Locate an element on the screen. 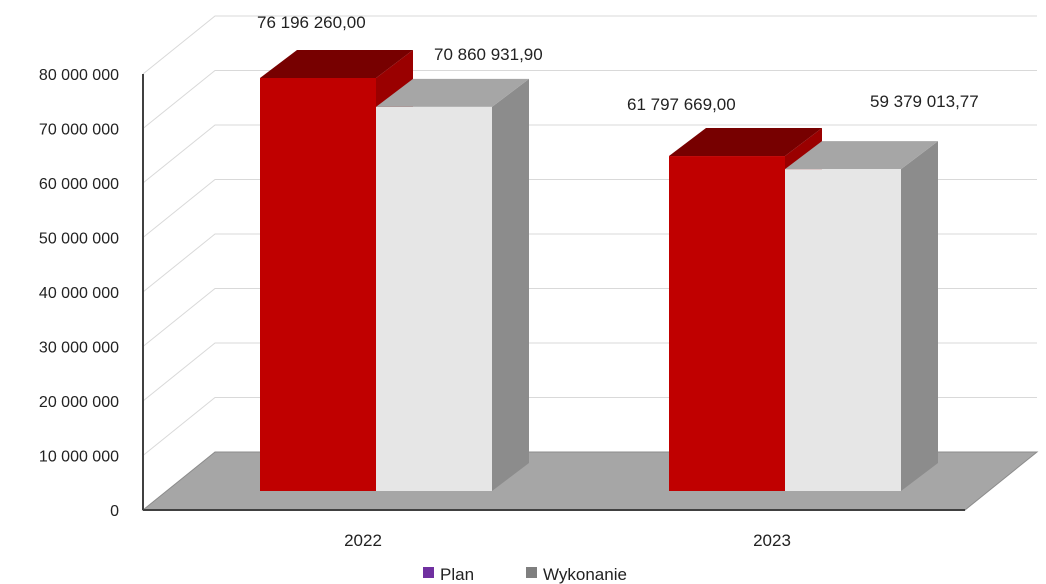 Image resolution: width=1046 pixels, height=584 pixels. y-tick-label: 0 is located at coordinates (114, 511).